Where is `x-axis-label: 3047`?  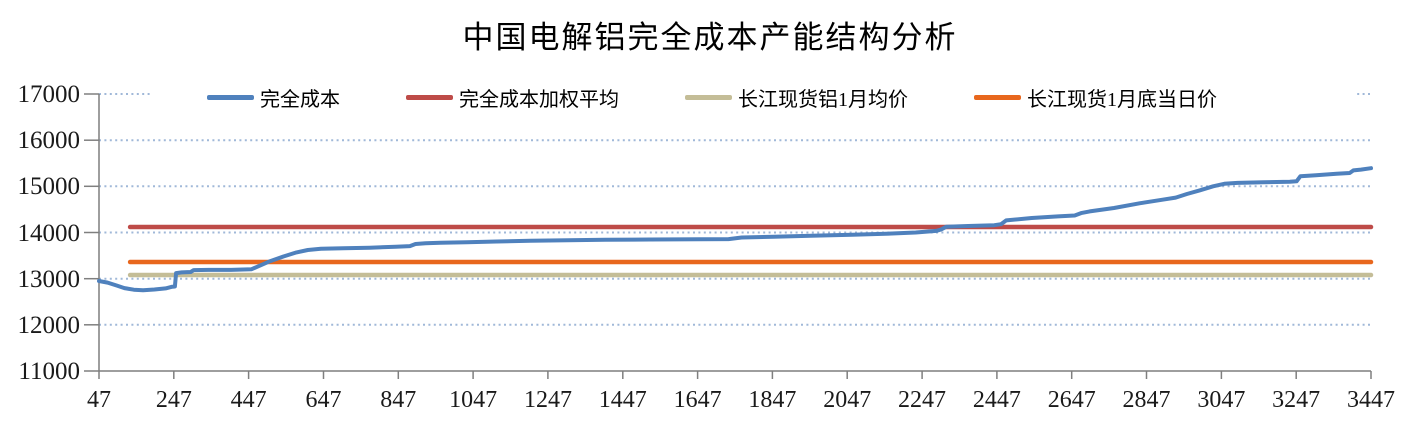
x-axis-label: 3047 is located at coordinates (1221, 400).